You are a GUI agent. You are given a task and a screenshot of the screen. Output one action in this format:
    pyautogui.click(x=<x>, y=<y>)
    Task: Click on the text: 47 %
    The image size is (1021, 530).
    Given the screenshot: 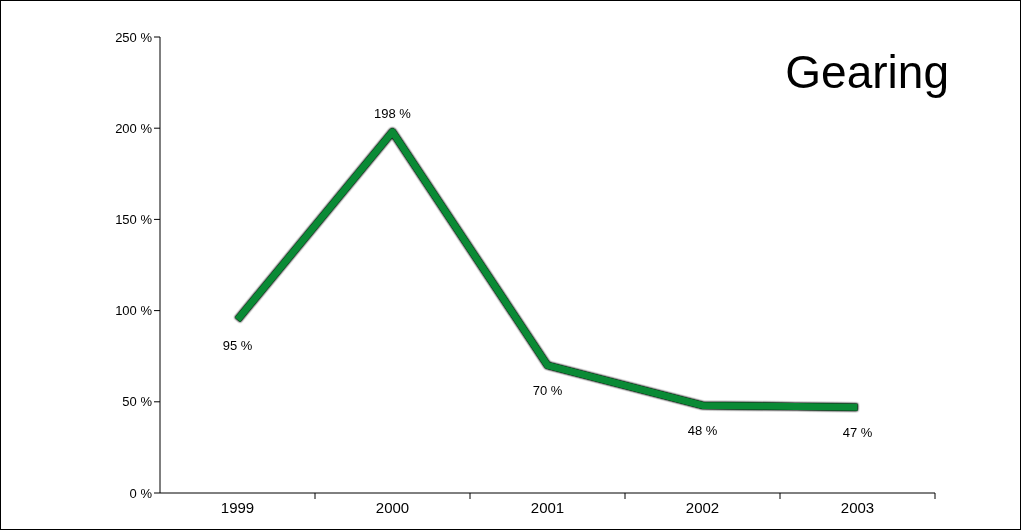 What is the action you would take?
    pyautogui.click(x=857, y=433)
    